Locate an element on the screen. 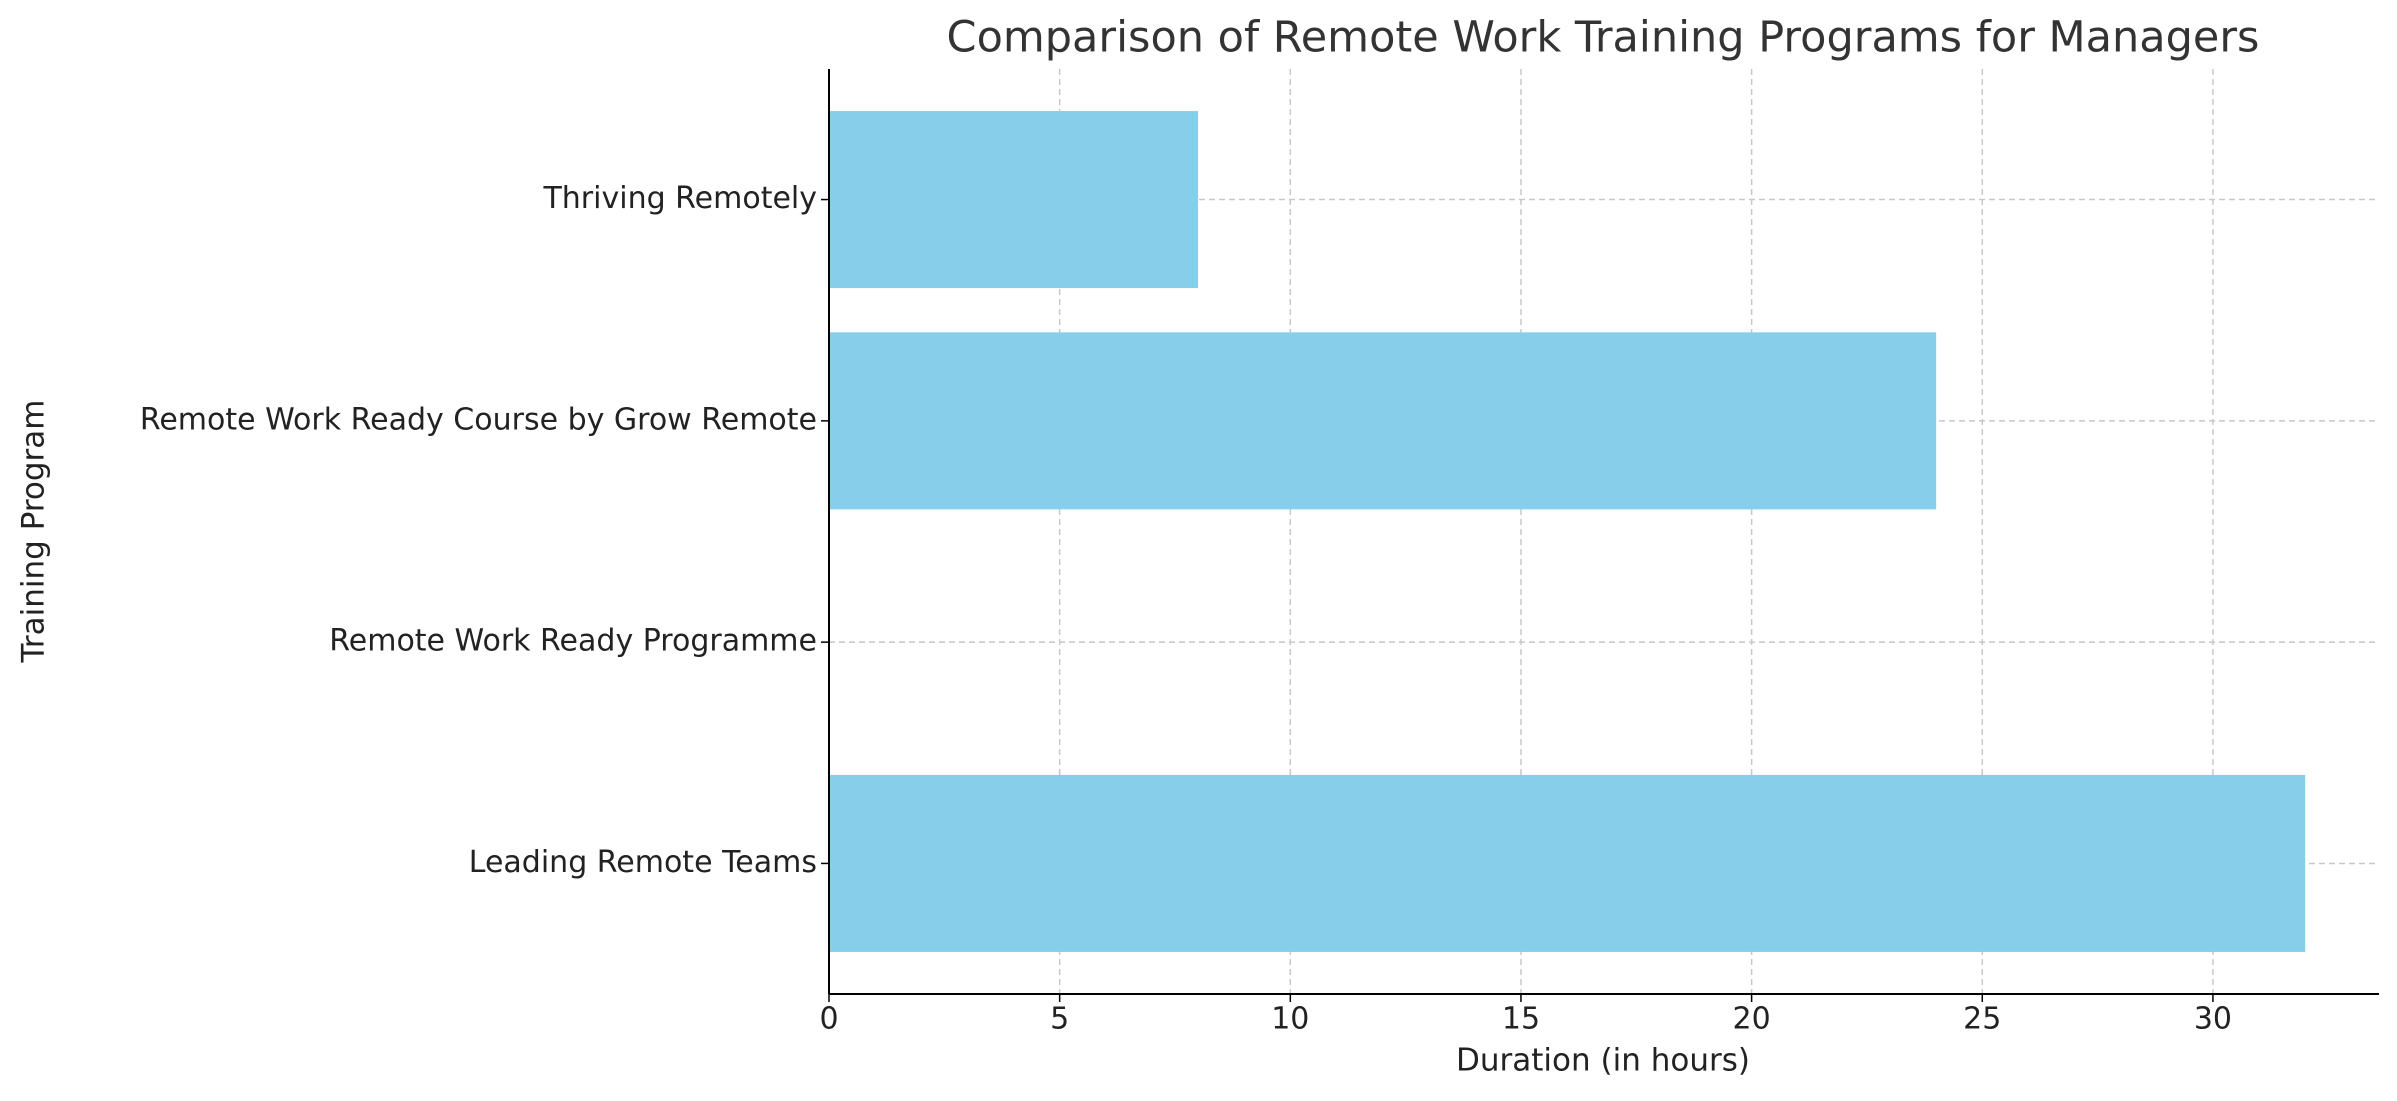 The height and width of the screenshot is (1101, 2397). x-axis-label: Duration (in hours) is located at coordinates (1603, 1061).